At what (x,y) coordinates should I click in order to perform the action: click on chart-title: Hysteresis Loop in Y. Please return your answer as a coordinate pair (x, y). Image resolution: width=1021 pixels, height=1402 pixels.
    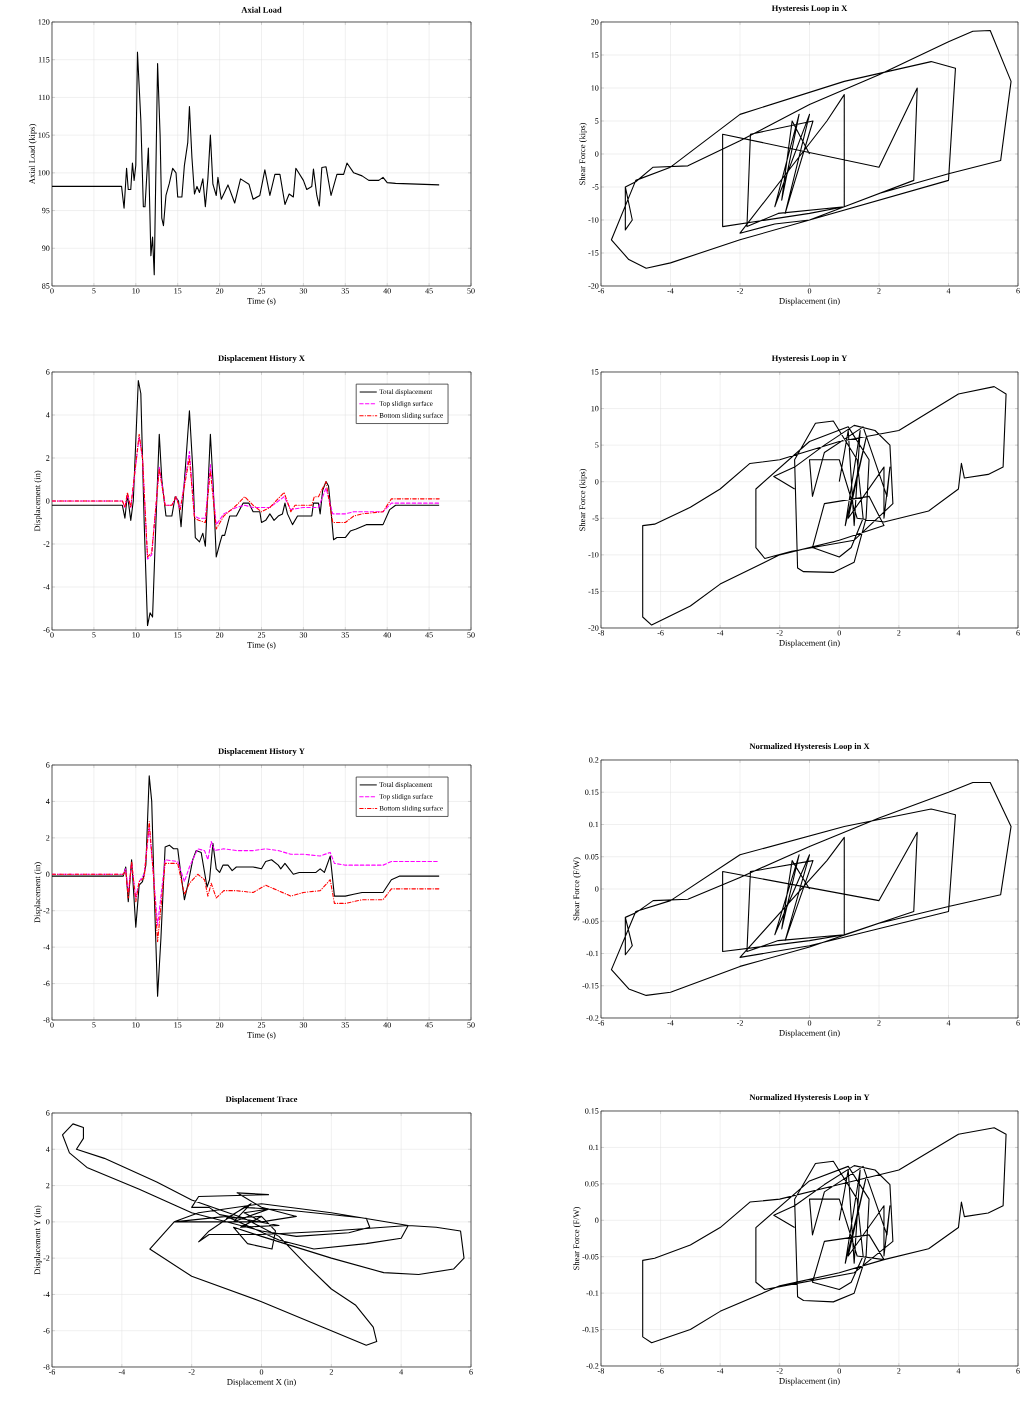
    Looking at the image, I should click on (809, 359).